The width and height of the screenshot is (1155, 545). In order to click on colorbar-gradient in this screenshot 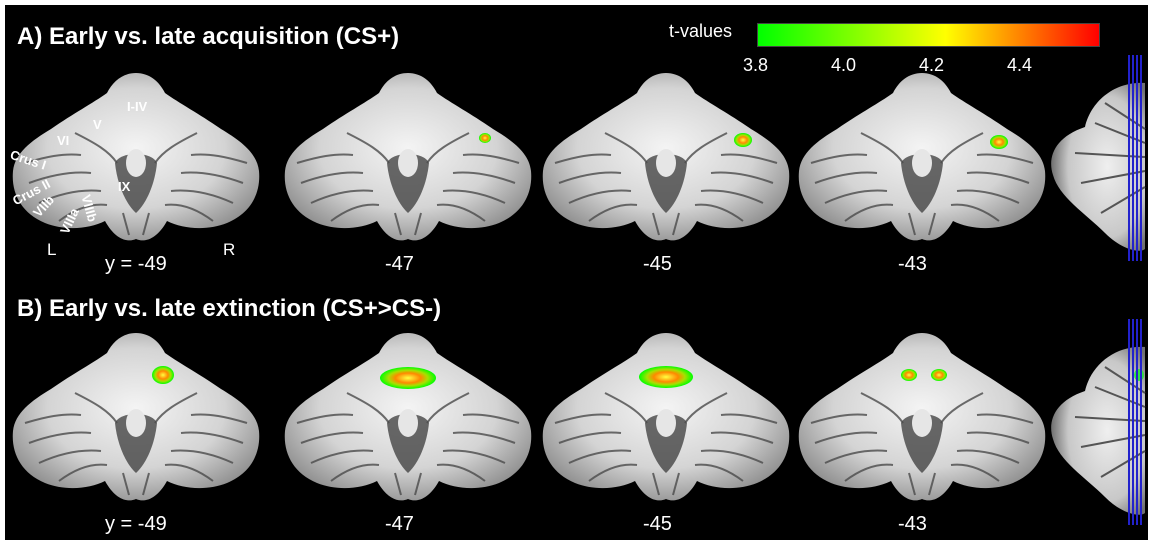, I will do `click(928, 35)`.